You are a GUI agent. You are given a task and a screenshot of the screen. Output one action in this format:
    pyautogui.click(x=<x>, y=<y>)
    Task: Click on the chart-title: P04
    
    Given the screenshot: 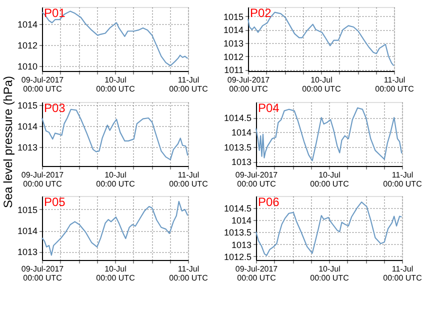 What is the action you would take?
    pyautogui.click(x=269, y=108)
    